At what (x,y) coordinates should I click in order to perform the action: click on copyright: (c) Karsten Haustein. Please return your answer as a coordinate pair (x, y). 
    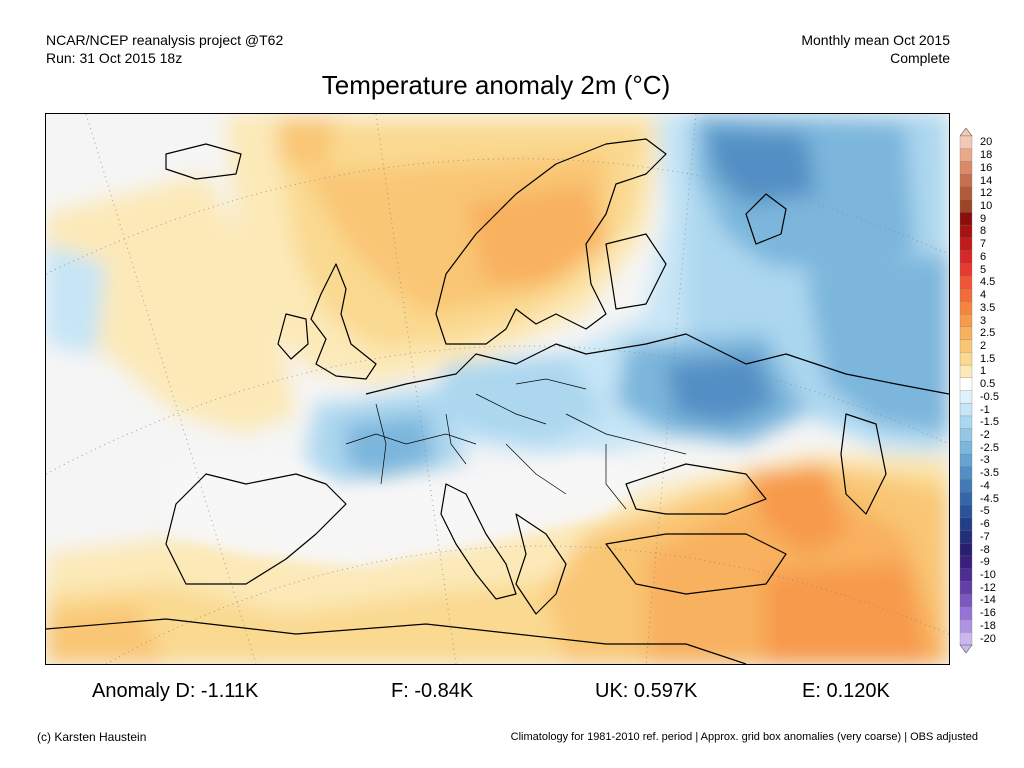
    Looking at the image, I should click on (92, 737).